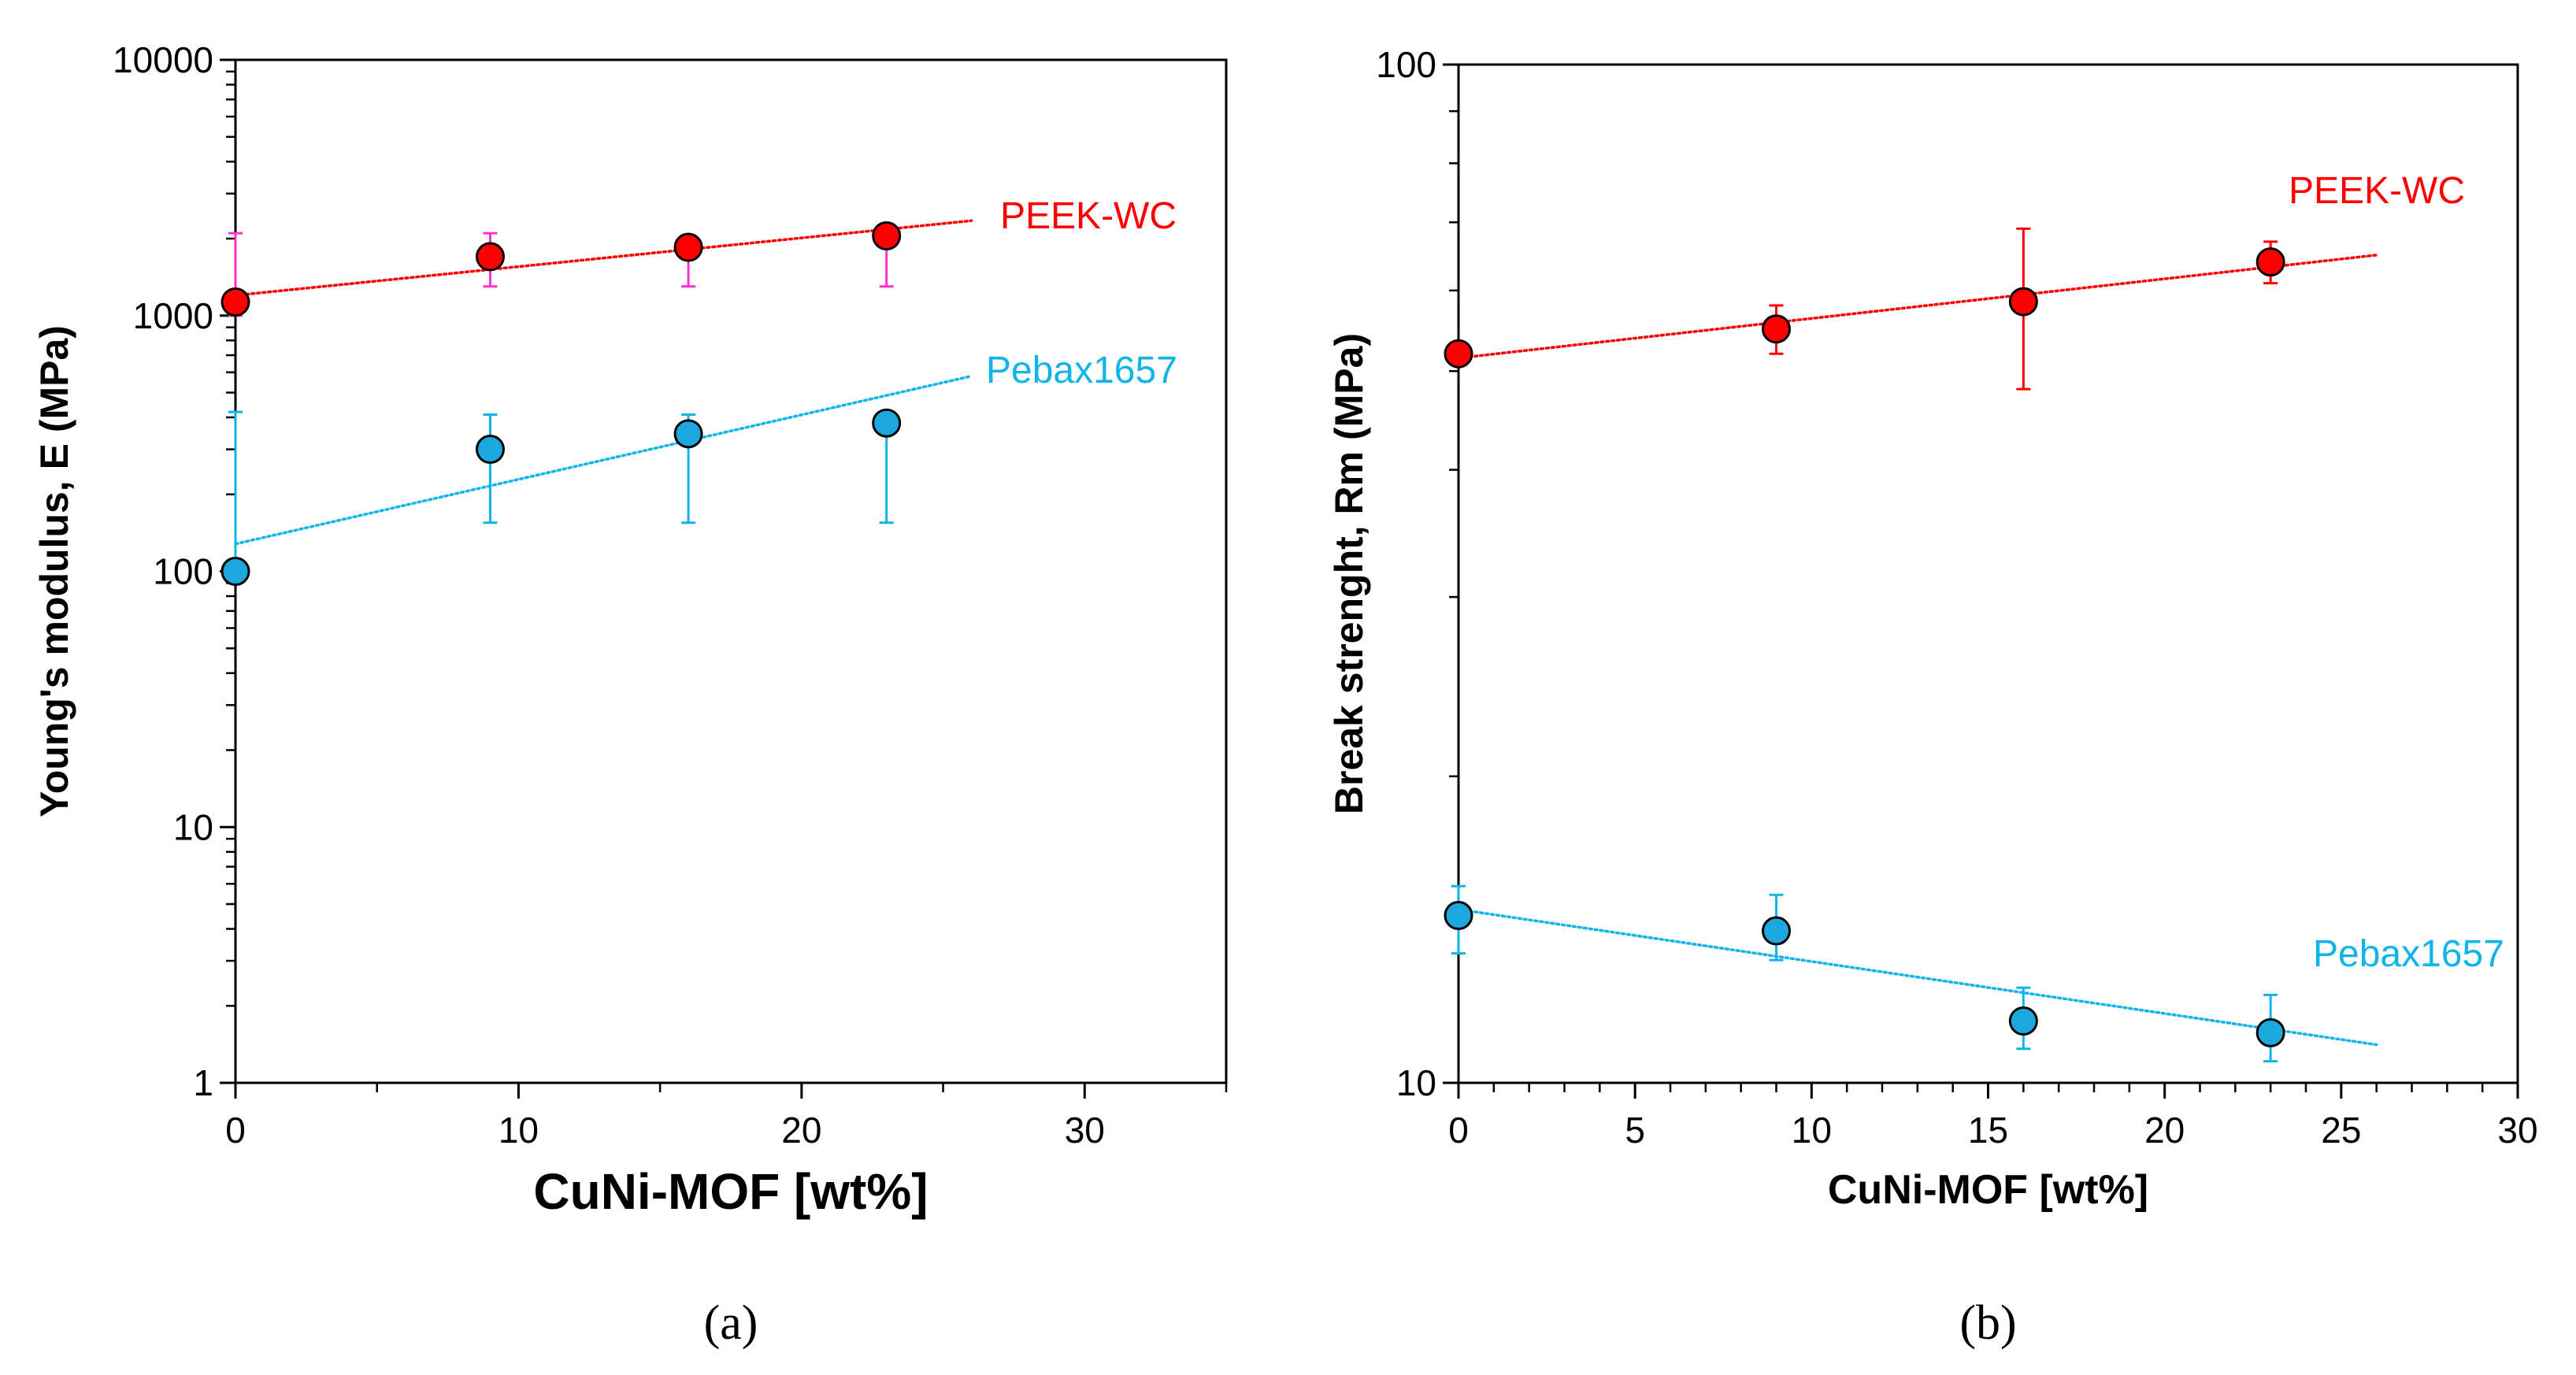 The image size is (2576, 1375). I want to click on panel-b-peekwc-label: PEEK-WC, so click(2377, 191).